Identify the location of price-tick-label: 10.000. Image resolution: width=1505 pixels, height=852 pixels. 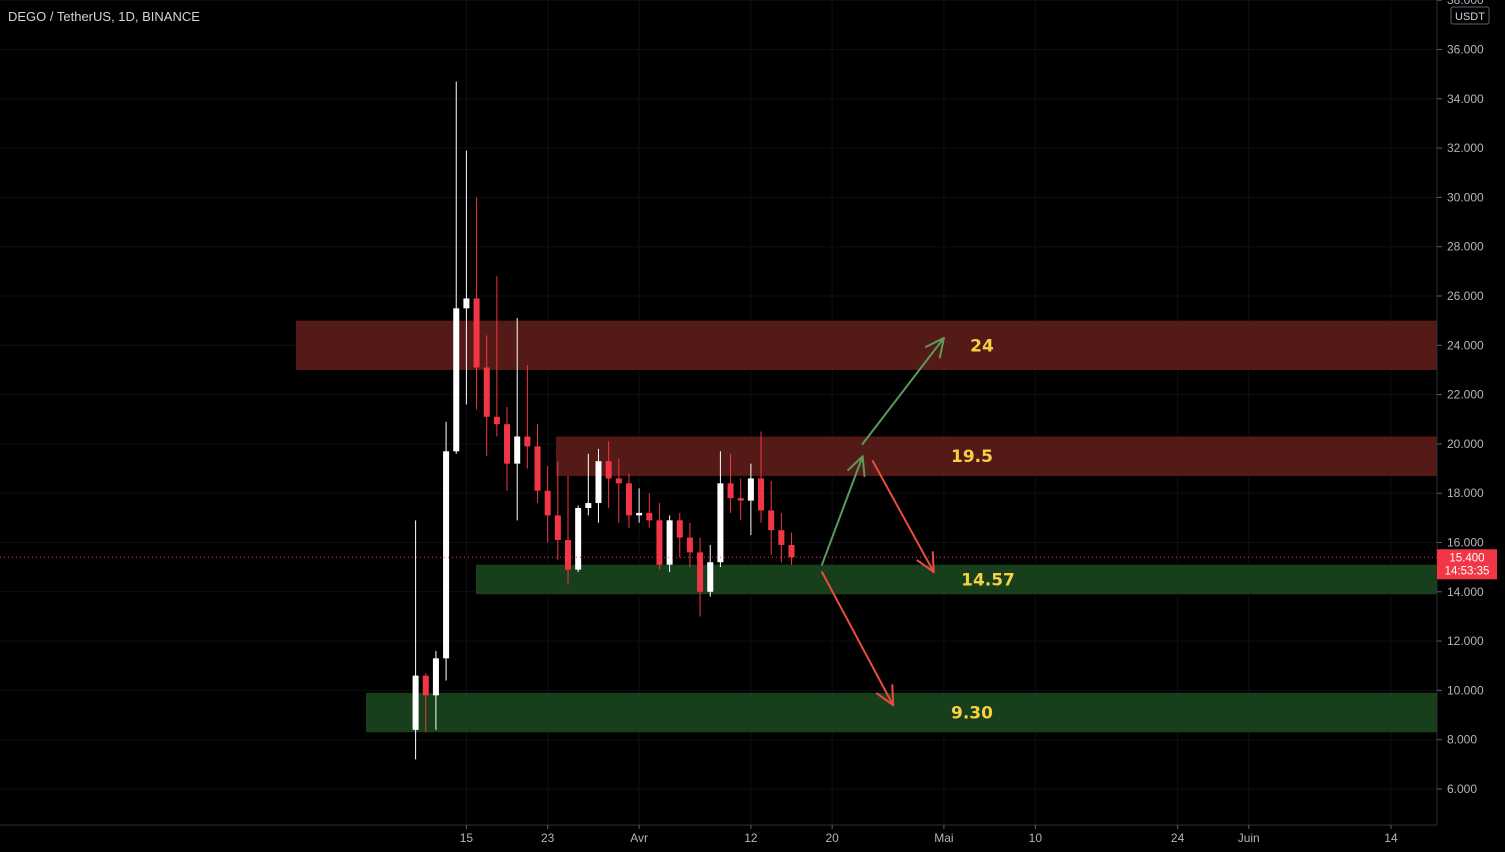
(1465, 690).